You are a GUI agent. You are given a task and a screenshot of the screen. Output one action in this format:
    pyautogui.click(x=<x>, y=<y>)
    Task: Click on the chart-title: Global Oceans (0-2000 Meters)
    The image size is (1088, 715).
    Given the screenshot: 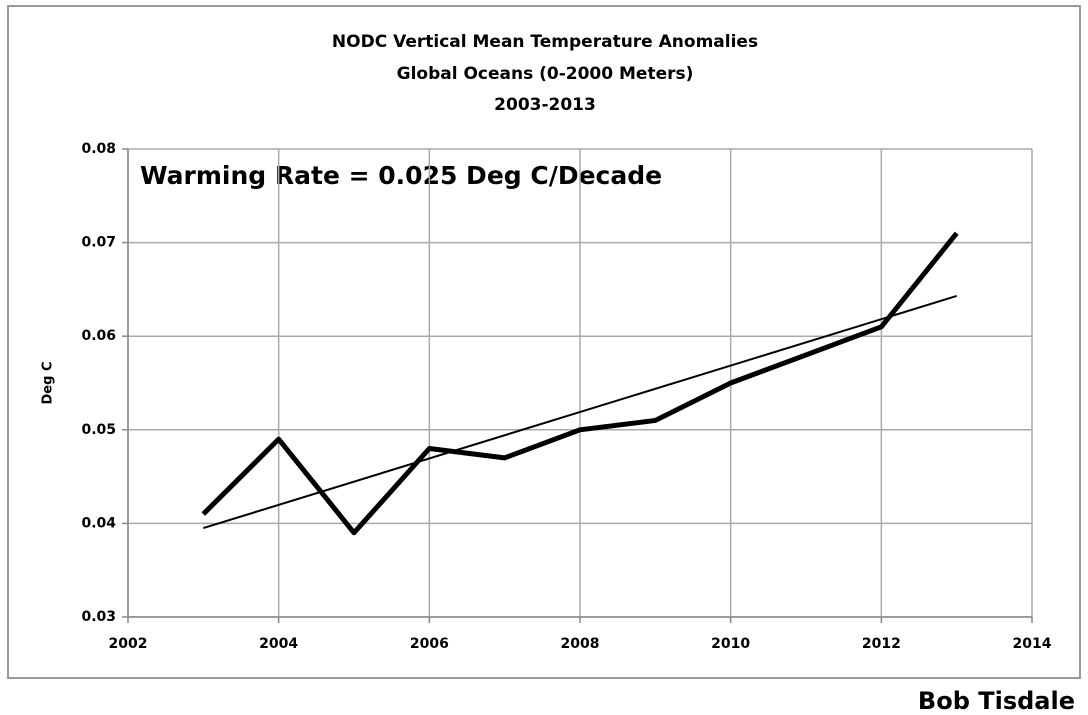 What is the action you would take?
    pyautogui.click(x=545, y=74)
    